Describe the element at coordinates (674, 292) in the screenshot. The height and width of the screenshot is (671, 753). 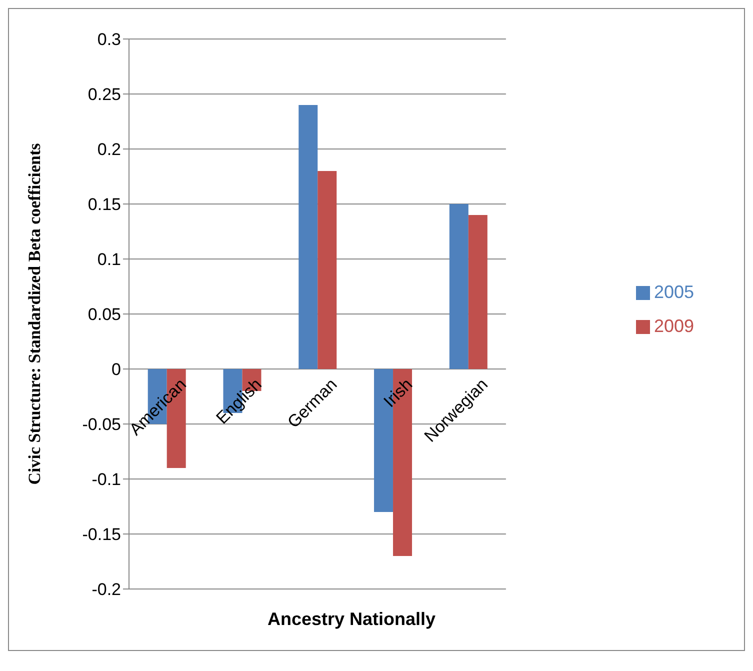
I see `legend-label: 2005` at that location.